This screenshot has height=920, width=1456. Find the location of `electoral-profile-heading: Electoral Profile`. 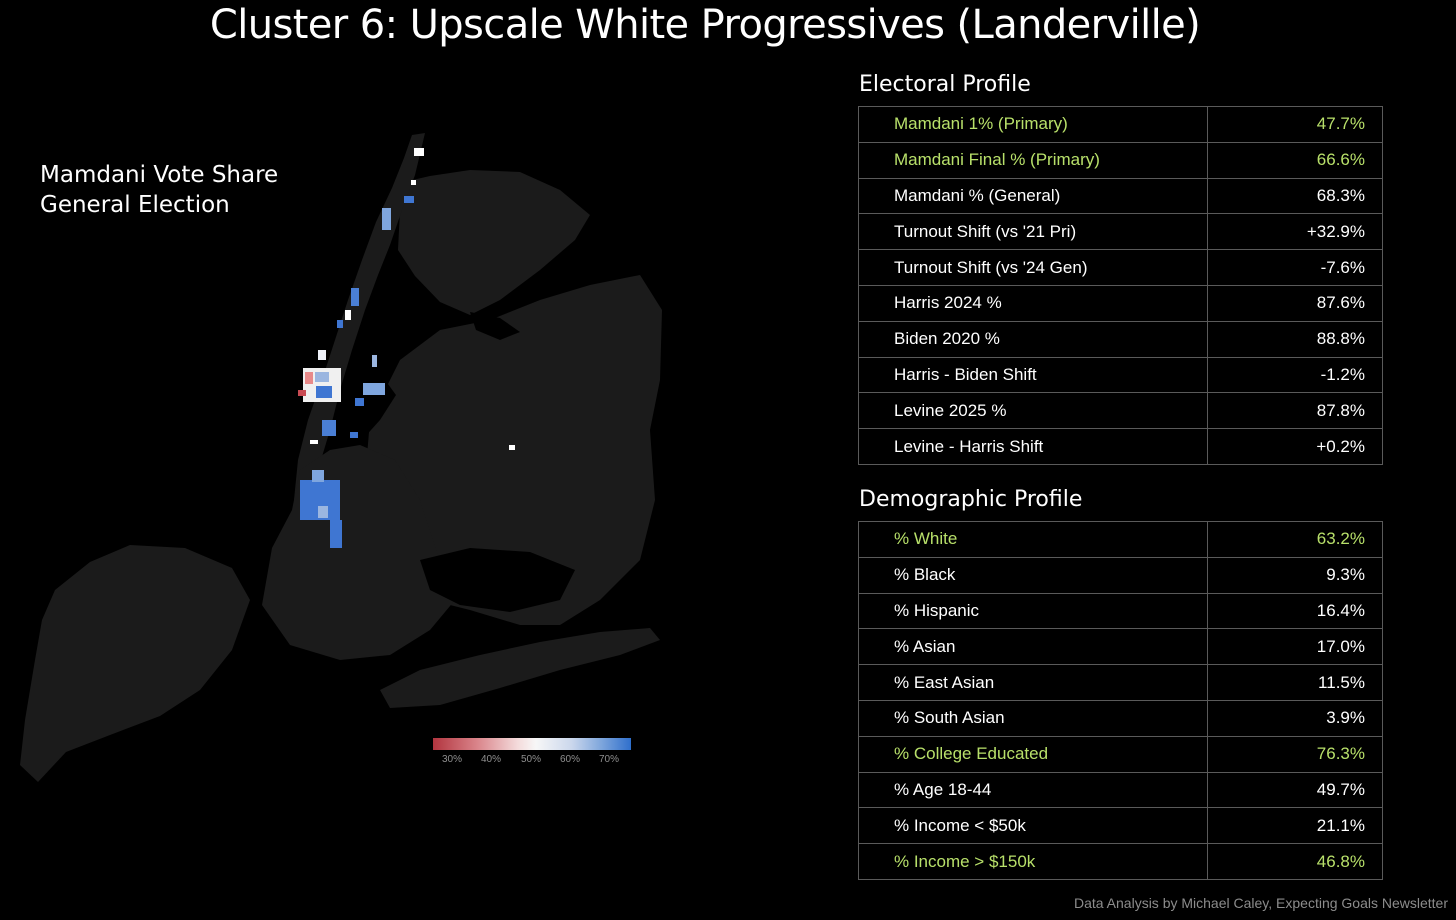

electoral-profile-heading: Electoral Profile is located at coordinates (945, 84).